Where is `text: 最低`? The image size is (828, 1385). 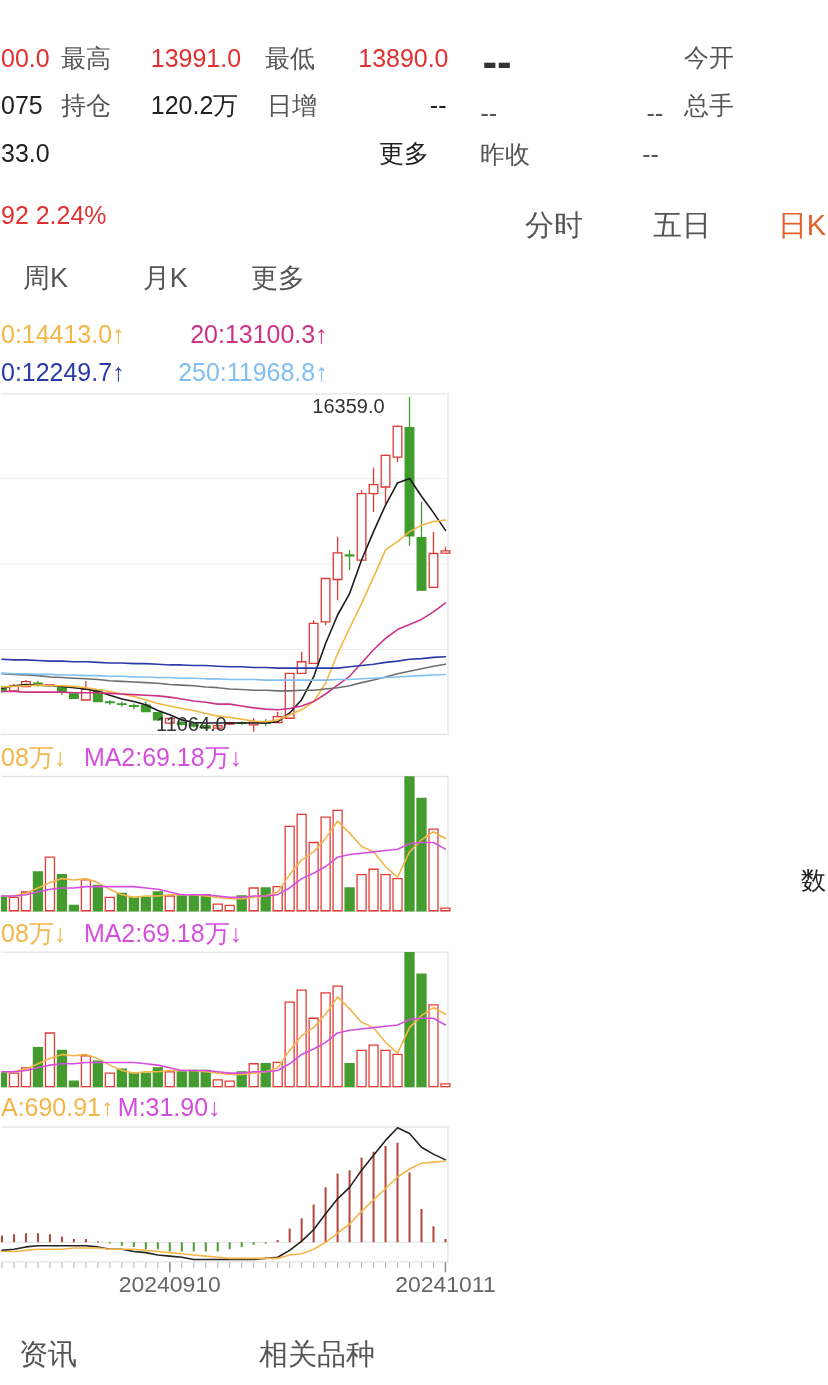 text: 最低 is located at coordinates (289, 57).